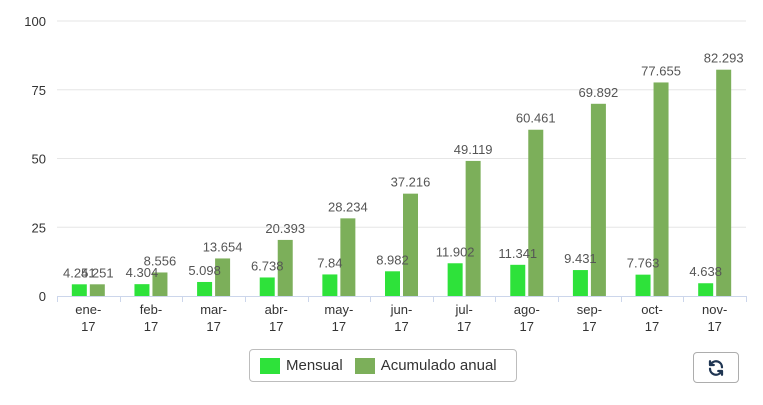 Image resolution: width=763 pixels, height=405 pixels. What do you see at coordinates (536, 118) in the screenshot?
I see `data-label-acumulado-8: 60.461` at bounding box center [536, 118].